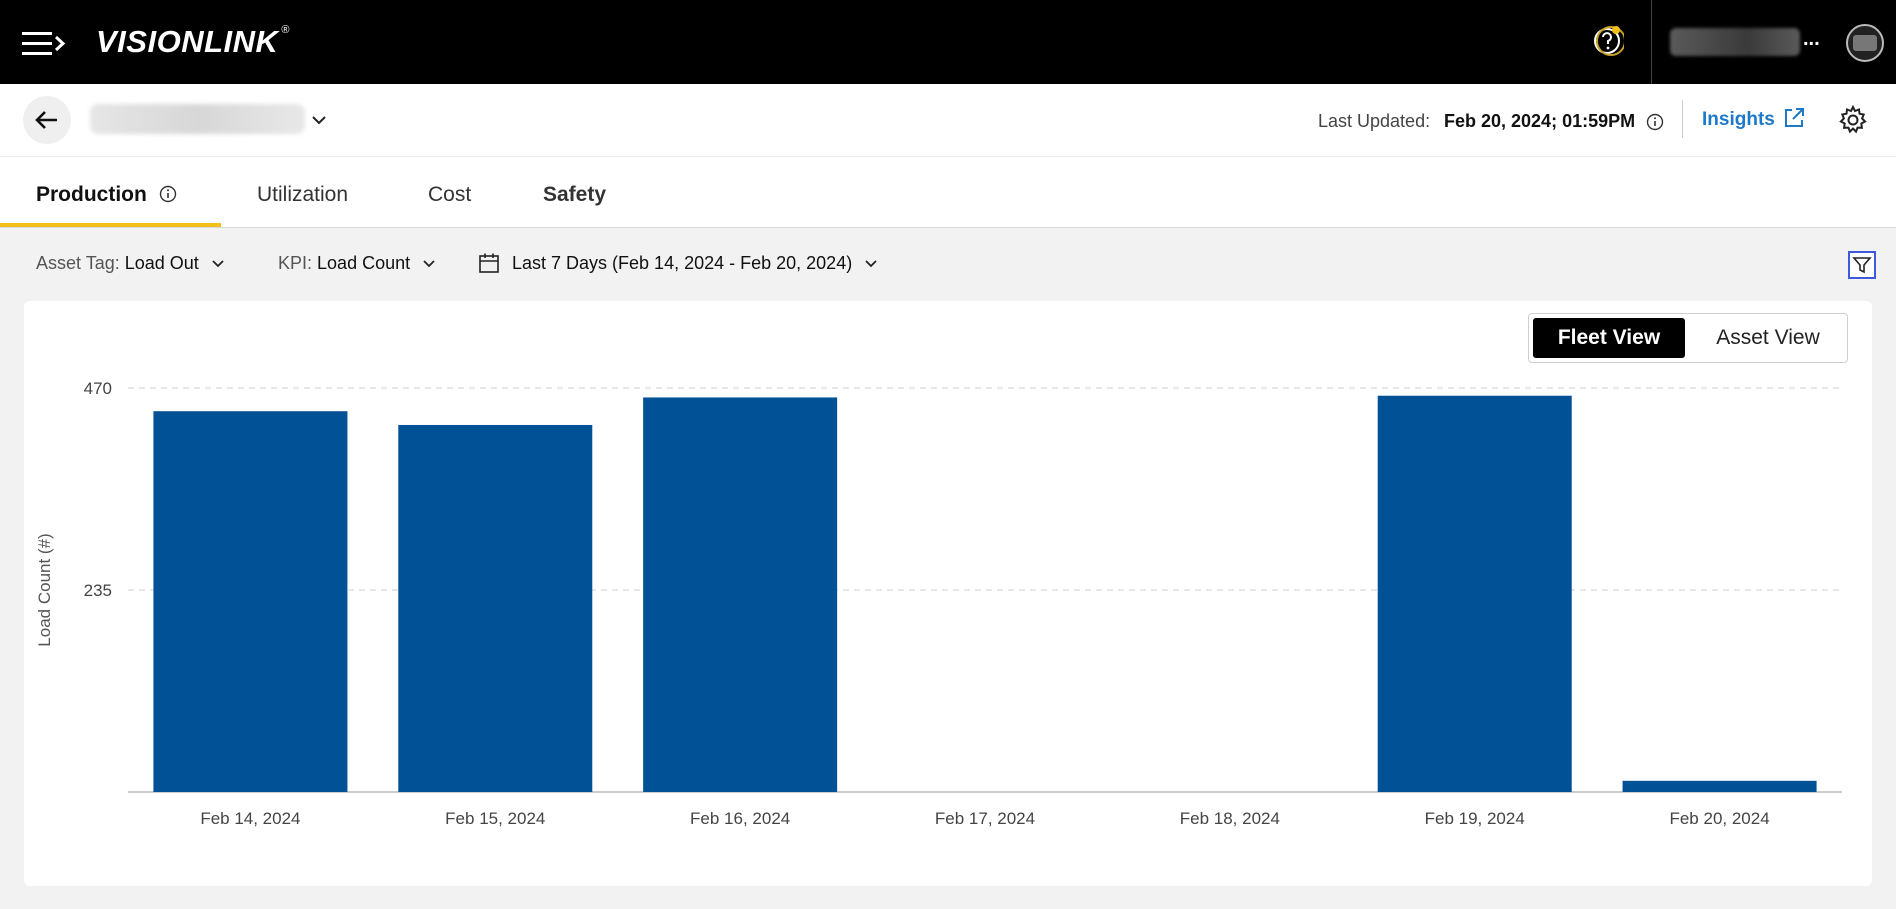 This screenshot has width=1896, height=909. I want to click on help-icon, so click(1607, 41).